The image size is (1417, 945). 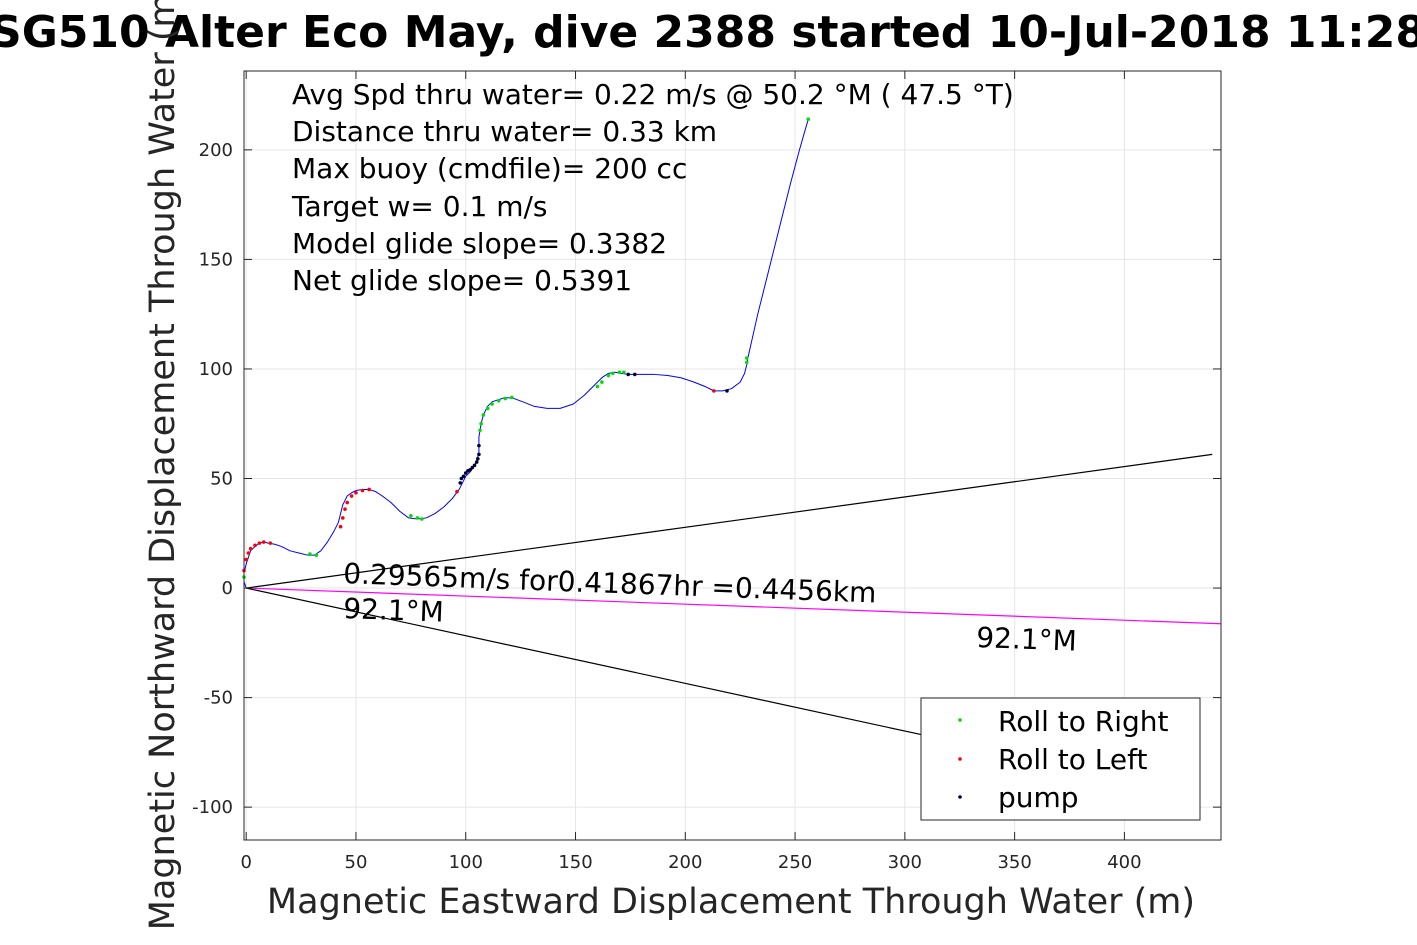 I want to click on legend-label: Roll to Left, so click(x=1072, y=759).